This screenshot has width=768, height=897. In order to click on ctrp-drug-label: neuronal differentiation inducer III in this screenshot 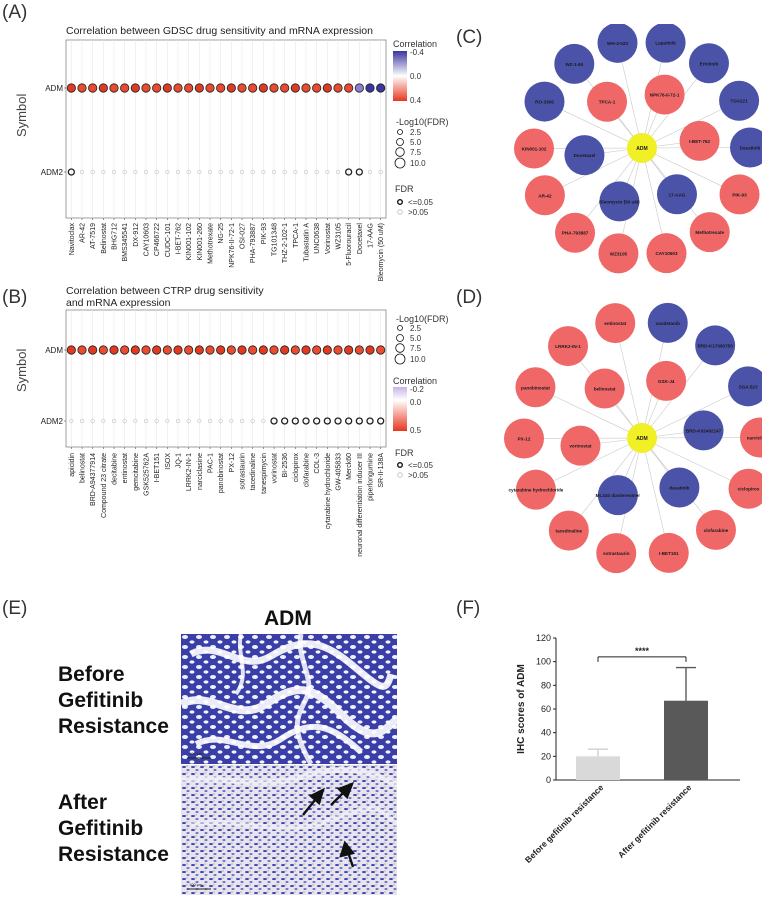, I will do `click(360, 505)`.